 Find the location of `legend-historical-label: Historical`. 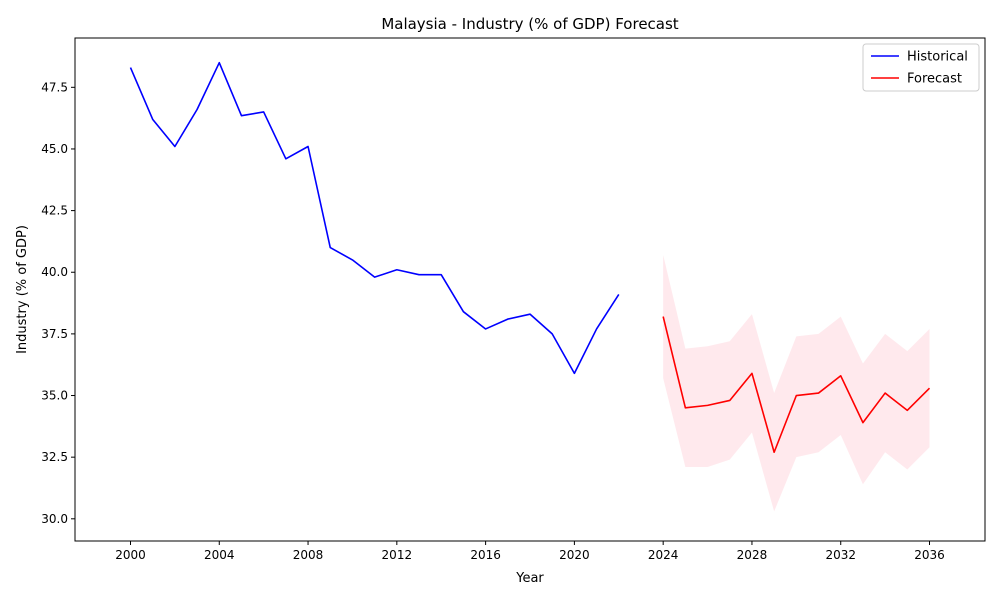

legend-historical-label: Historical is located at coordinates (937, 57).